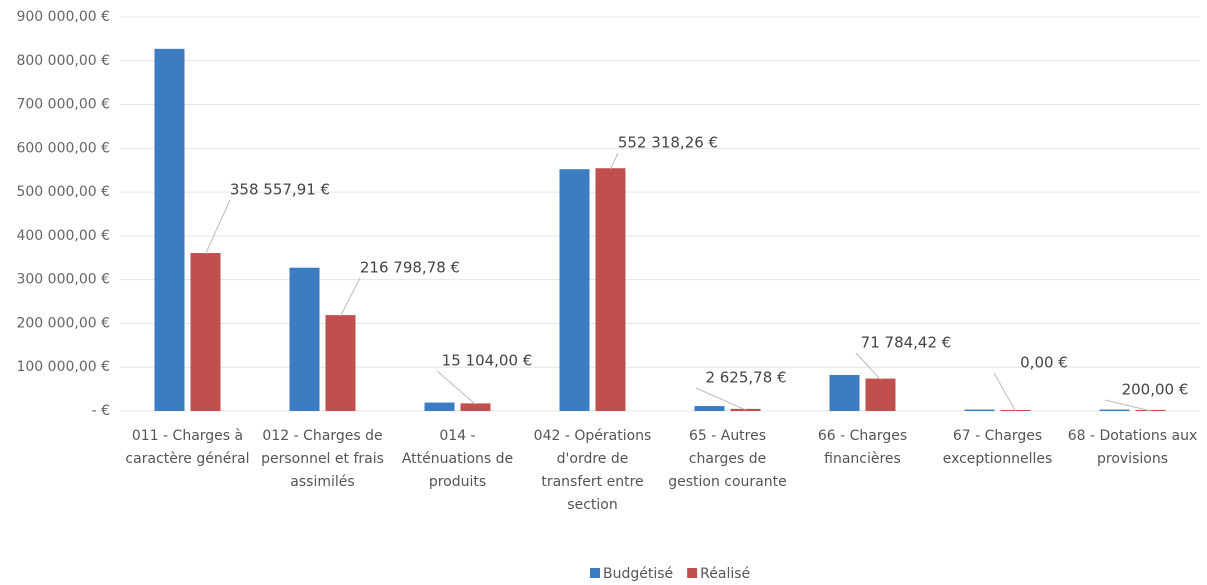 The width and height of the screenshot is (1207, 585). Describe the element at coordinates (63, 148) in the screenshot. I see `y-tick-label: 600 000,00 €` at that location.